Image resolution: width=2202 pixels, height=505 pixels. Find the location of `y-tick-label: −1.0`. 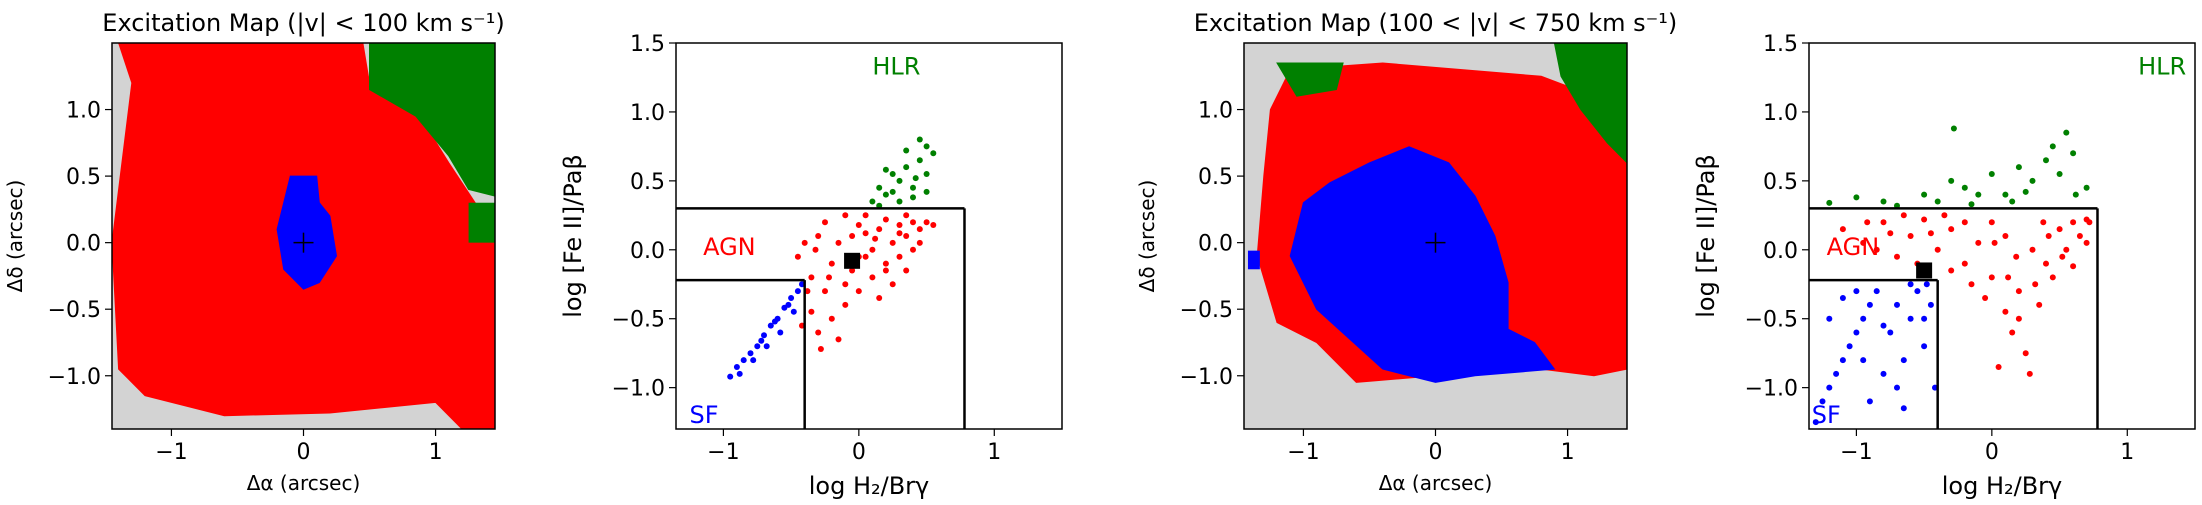

y-tick-label: −1.0 is located at coordinates (1206, 377).